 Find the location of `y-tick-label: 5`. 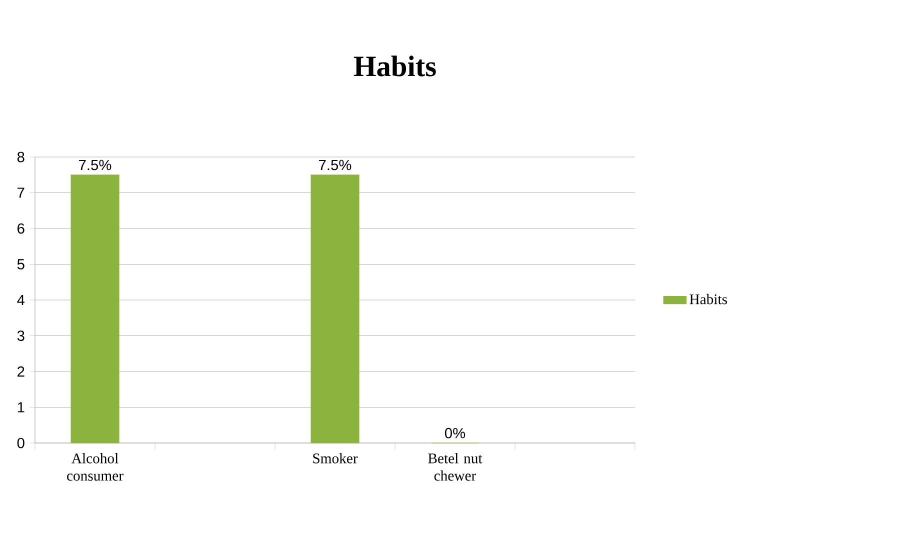

y-tick-label: 5 is located at coordinates (20, 264).